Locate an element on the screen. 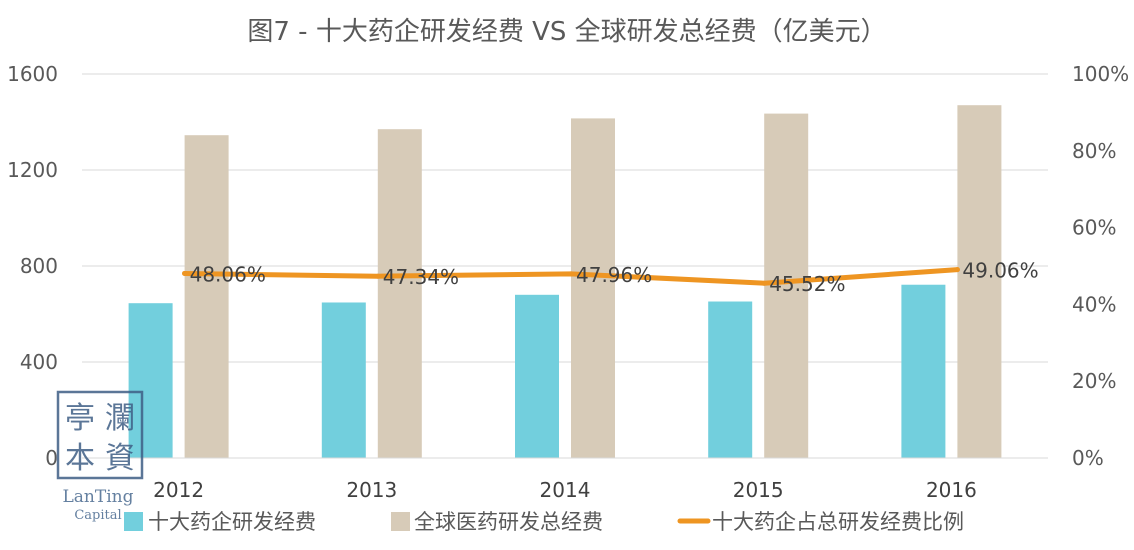 The width and height of the screenshot is (1134, 550). legend-label-top10-rd: 十大药企研发经费 is located at coordinates (232, 522).